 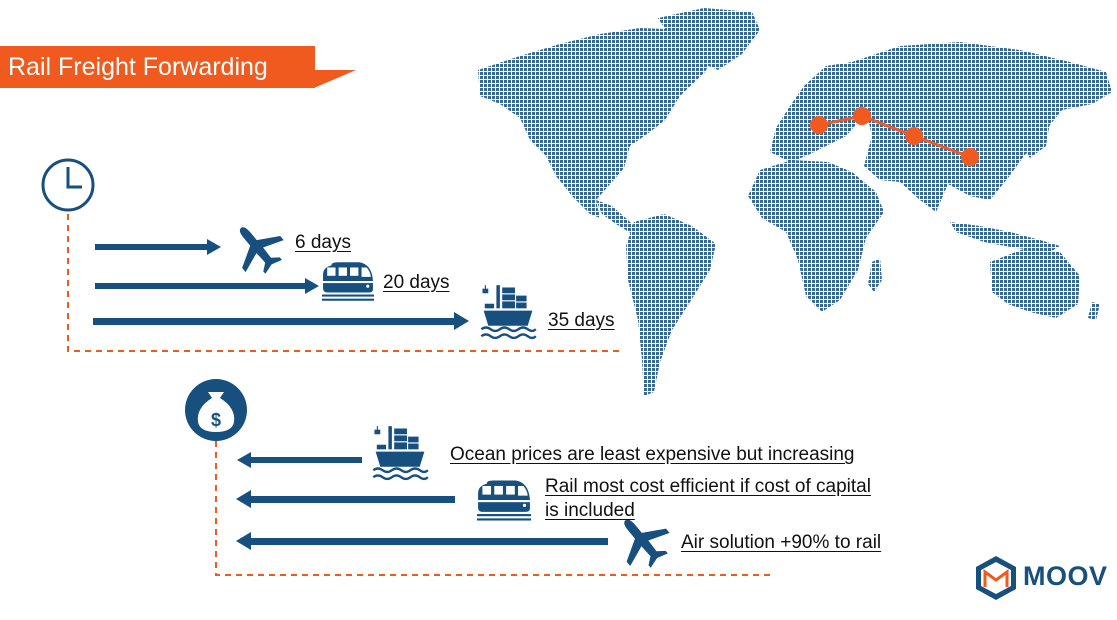 I want to click on map-asia, so click(x=982, y=127).